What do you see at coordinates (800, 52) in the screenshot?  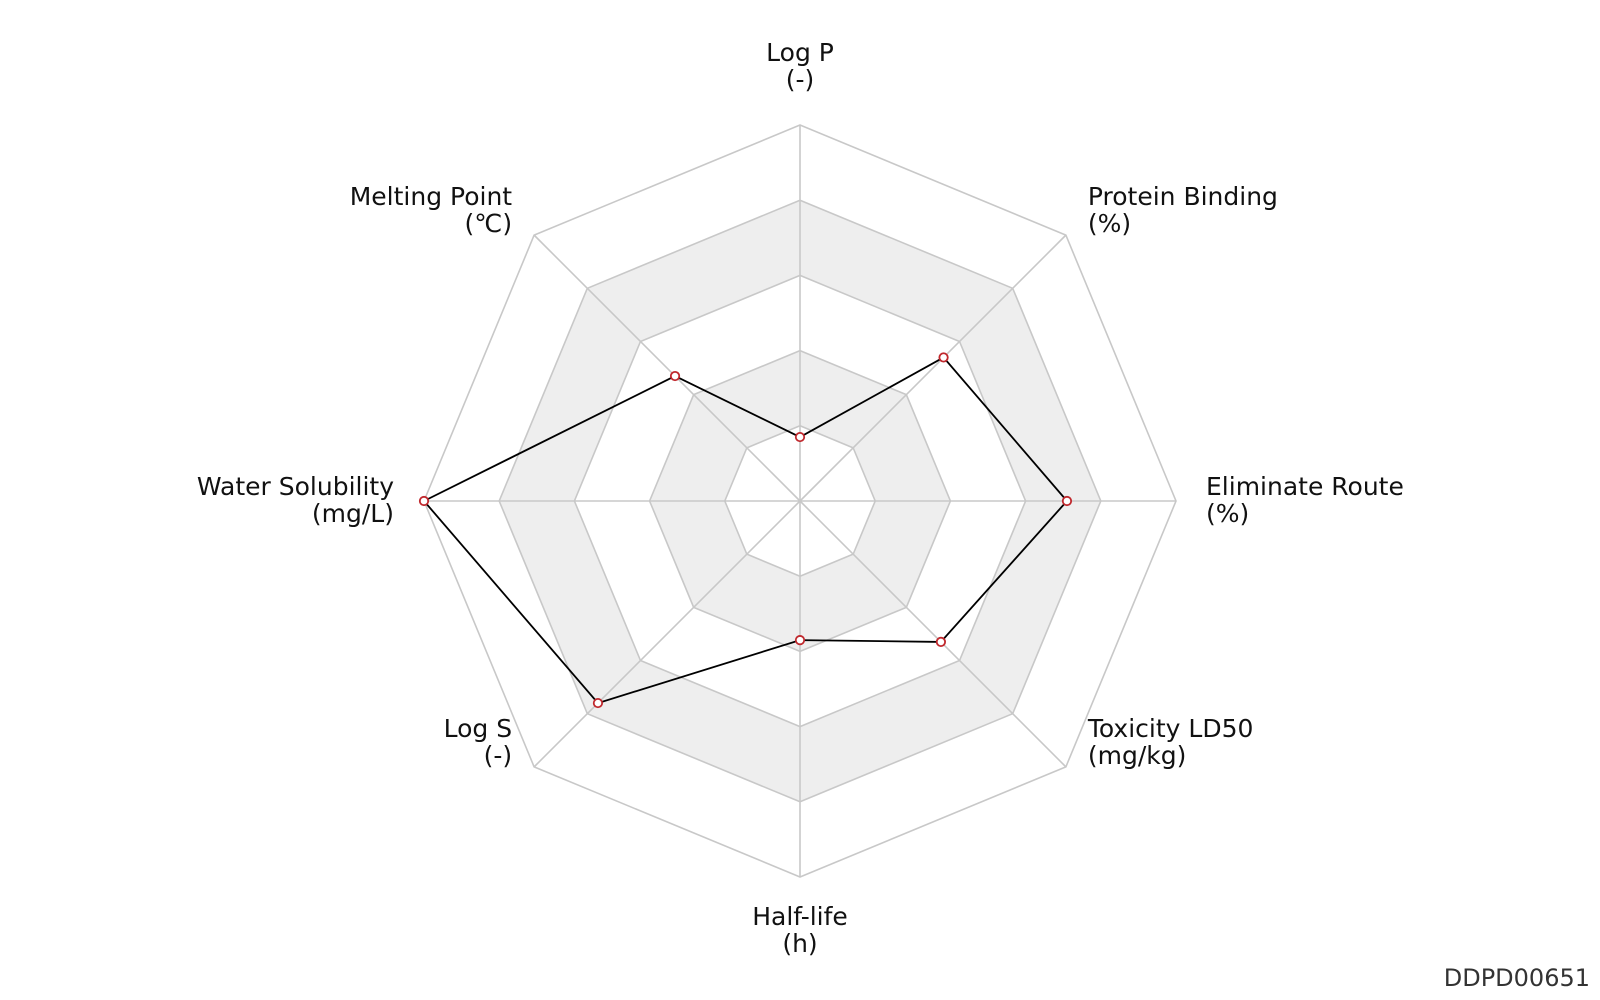 I see `axis-label-name-0: Log P` at bounding box center [800, 52].